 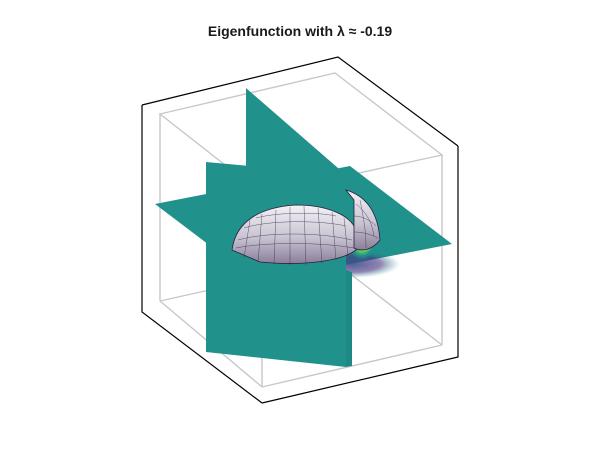 What do you see at coordinates (300, 31) in the screenshot?
I see `plot-title: Eigenfunction with λ ≈ -0.19` at bounding box center [300, 31].